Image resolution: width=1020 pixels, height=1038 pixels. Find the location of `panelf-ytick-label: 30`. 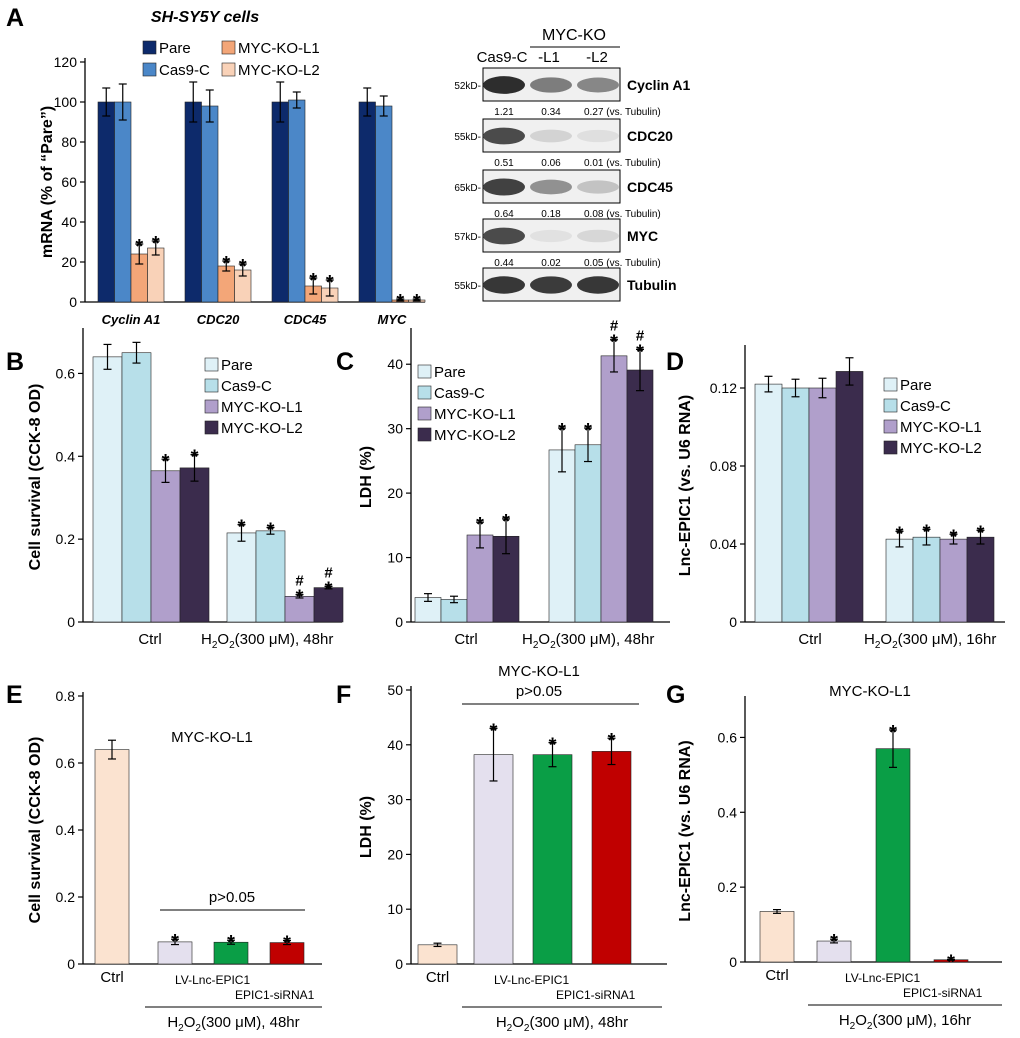

panelf-ytick-label: 30 is located at coordinates (395, 800).